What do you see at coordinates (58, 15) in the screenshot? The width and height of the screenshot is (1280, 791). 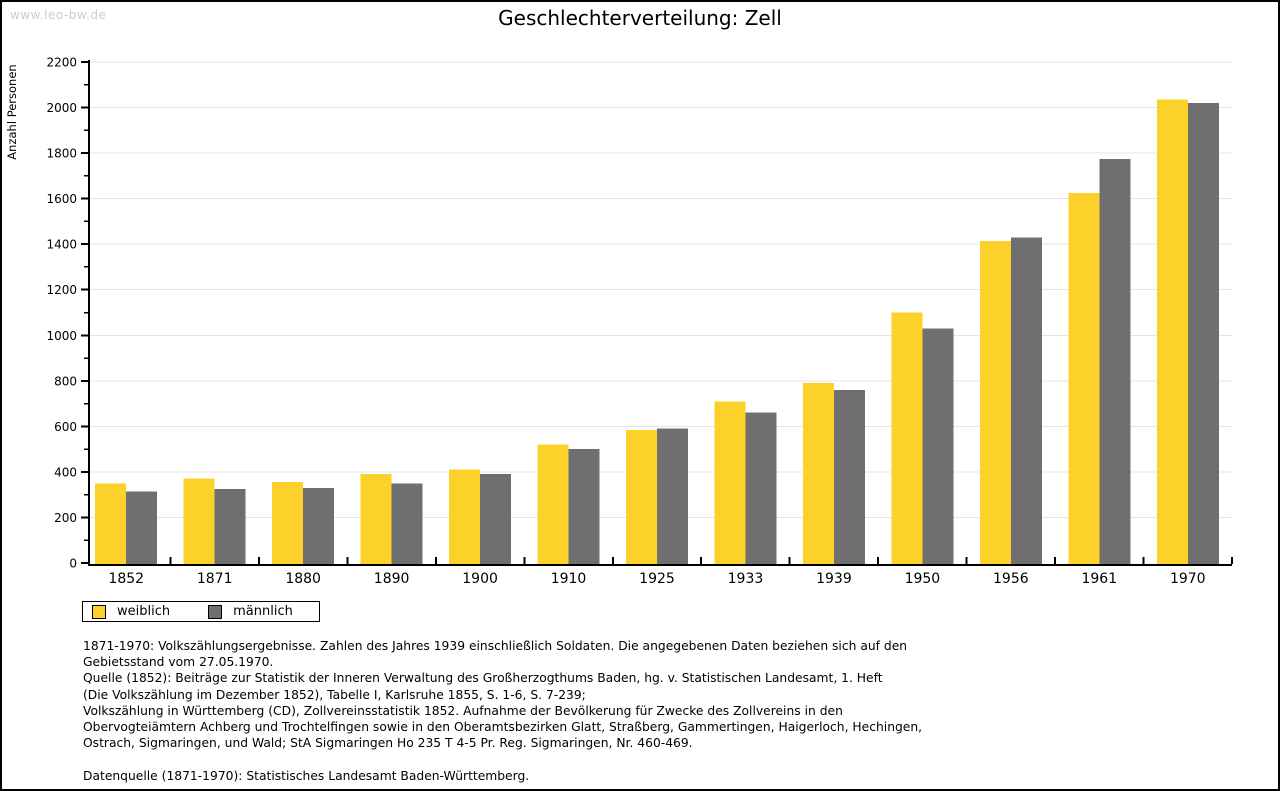 I see `watermark: www.leo-bw.de` at bounding box center [58, 15].